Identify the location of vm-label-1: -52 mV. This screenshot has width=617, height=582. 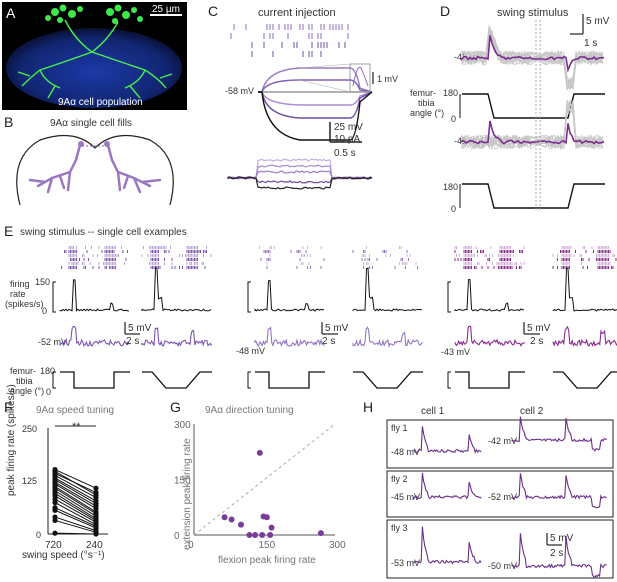
(52, 342).